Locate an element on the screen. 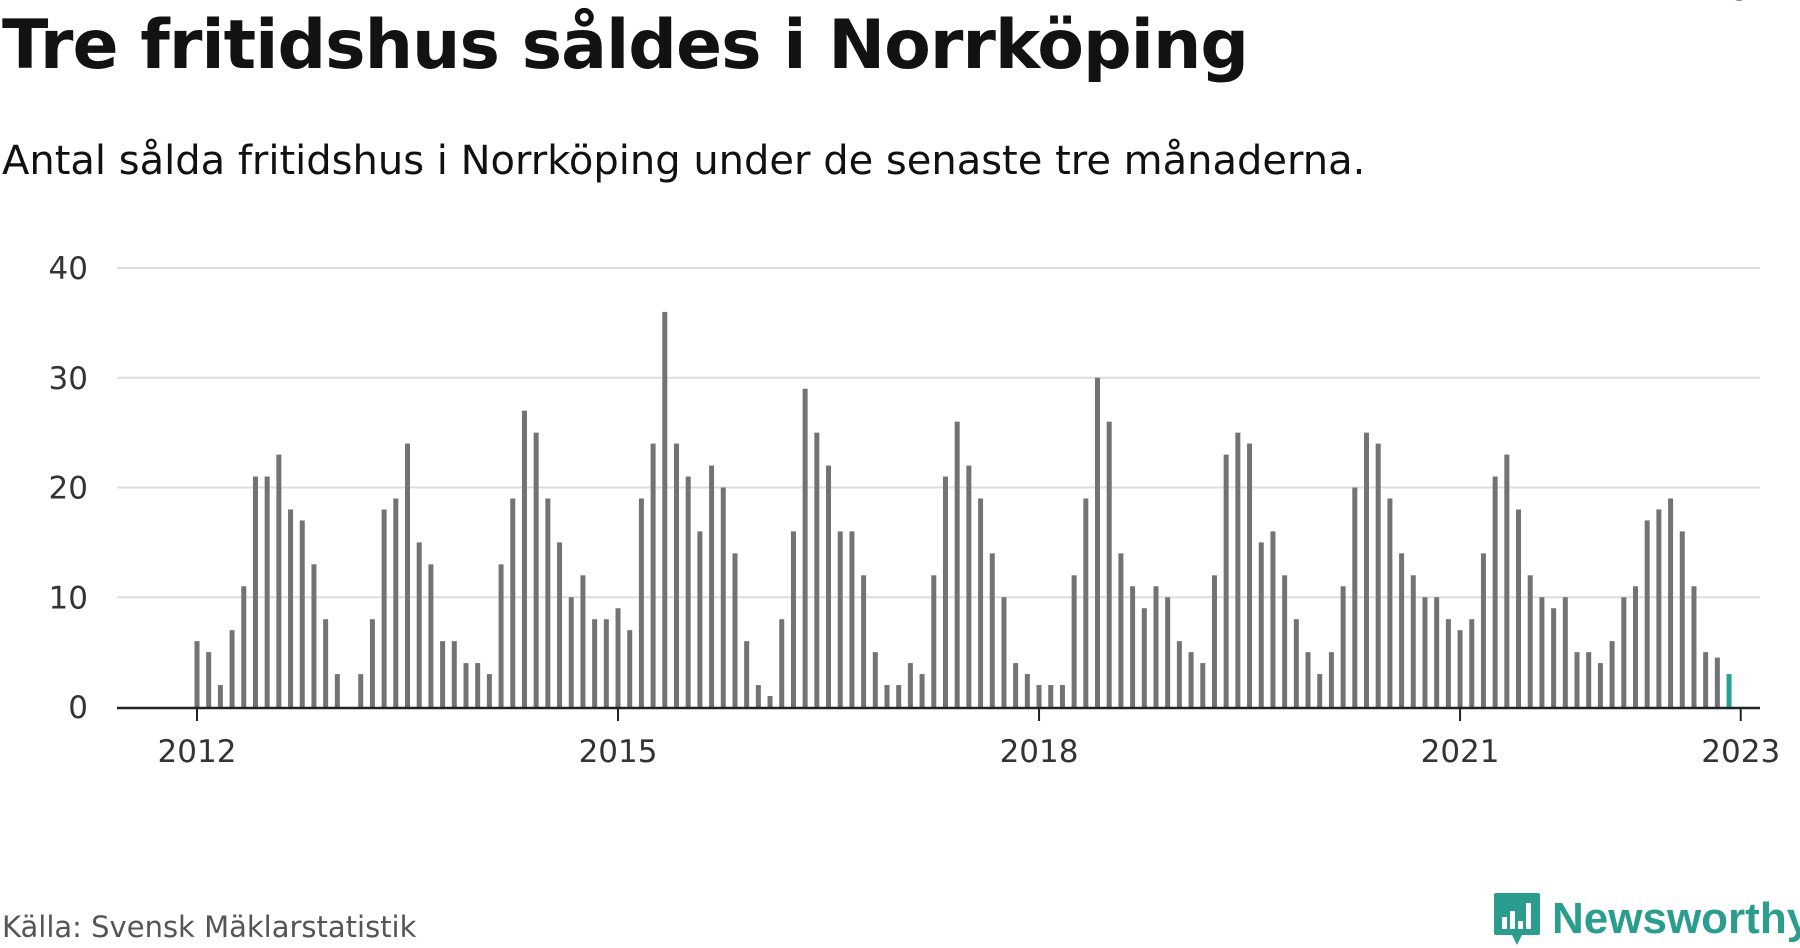  y-tick-label: 30 is located at coordinates (68, 379).